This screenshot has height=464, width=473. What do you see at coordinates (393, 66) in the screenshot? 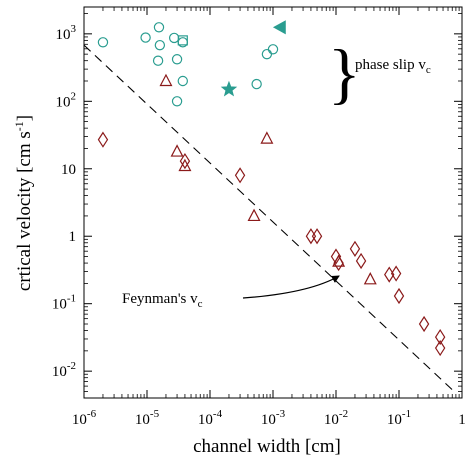
I see `phase-slip-label: phase slip vc` at bounding box center [393, 66].